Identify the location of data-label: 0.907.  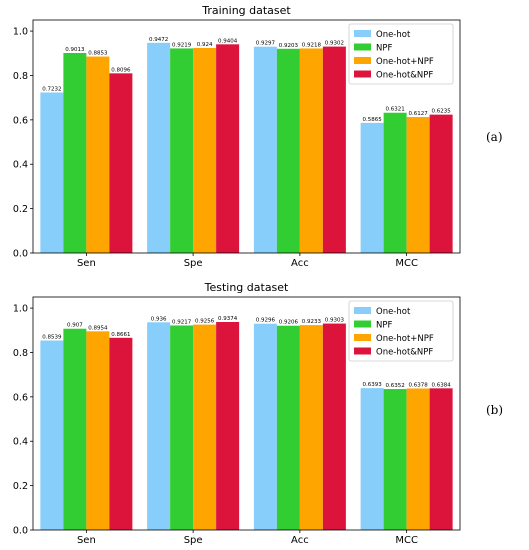
(75, 326).